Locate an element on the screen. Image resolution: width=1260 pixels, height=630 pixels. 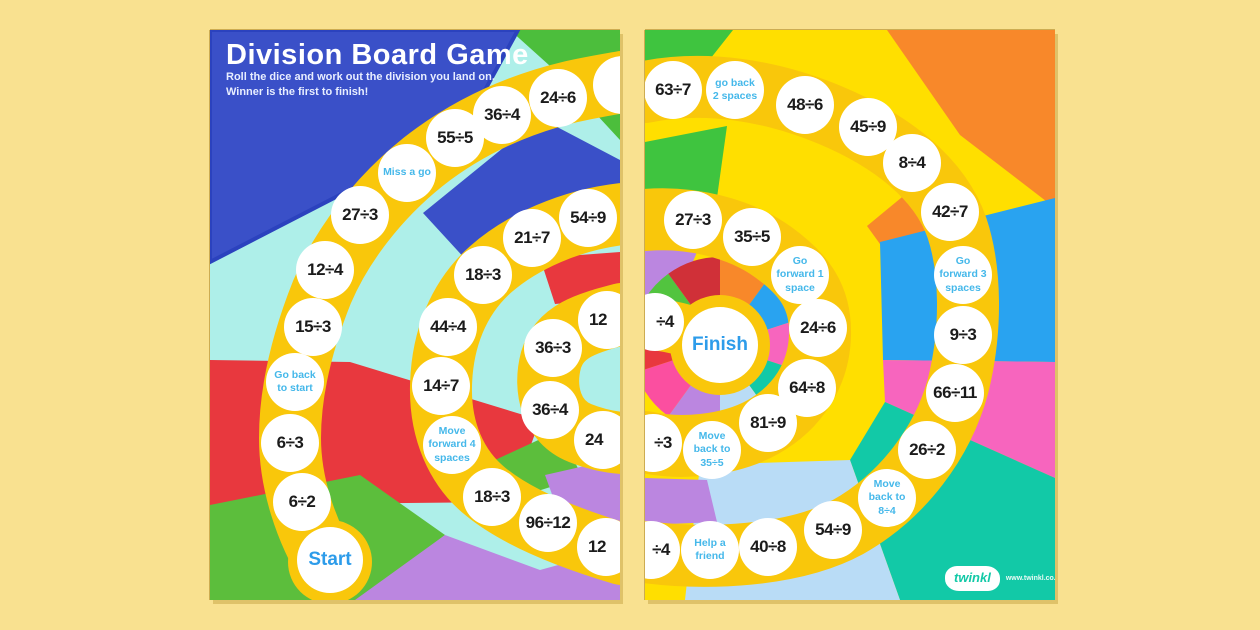
space-label: 66÷11 is located at coordinates (955, 393).